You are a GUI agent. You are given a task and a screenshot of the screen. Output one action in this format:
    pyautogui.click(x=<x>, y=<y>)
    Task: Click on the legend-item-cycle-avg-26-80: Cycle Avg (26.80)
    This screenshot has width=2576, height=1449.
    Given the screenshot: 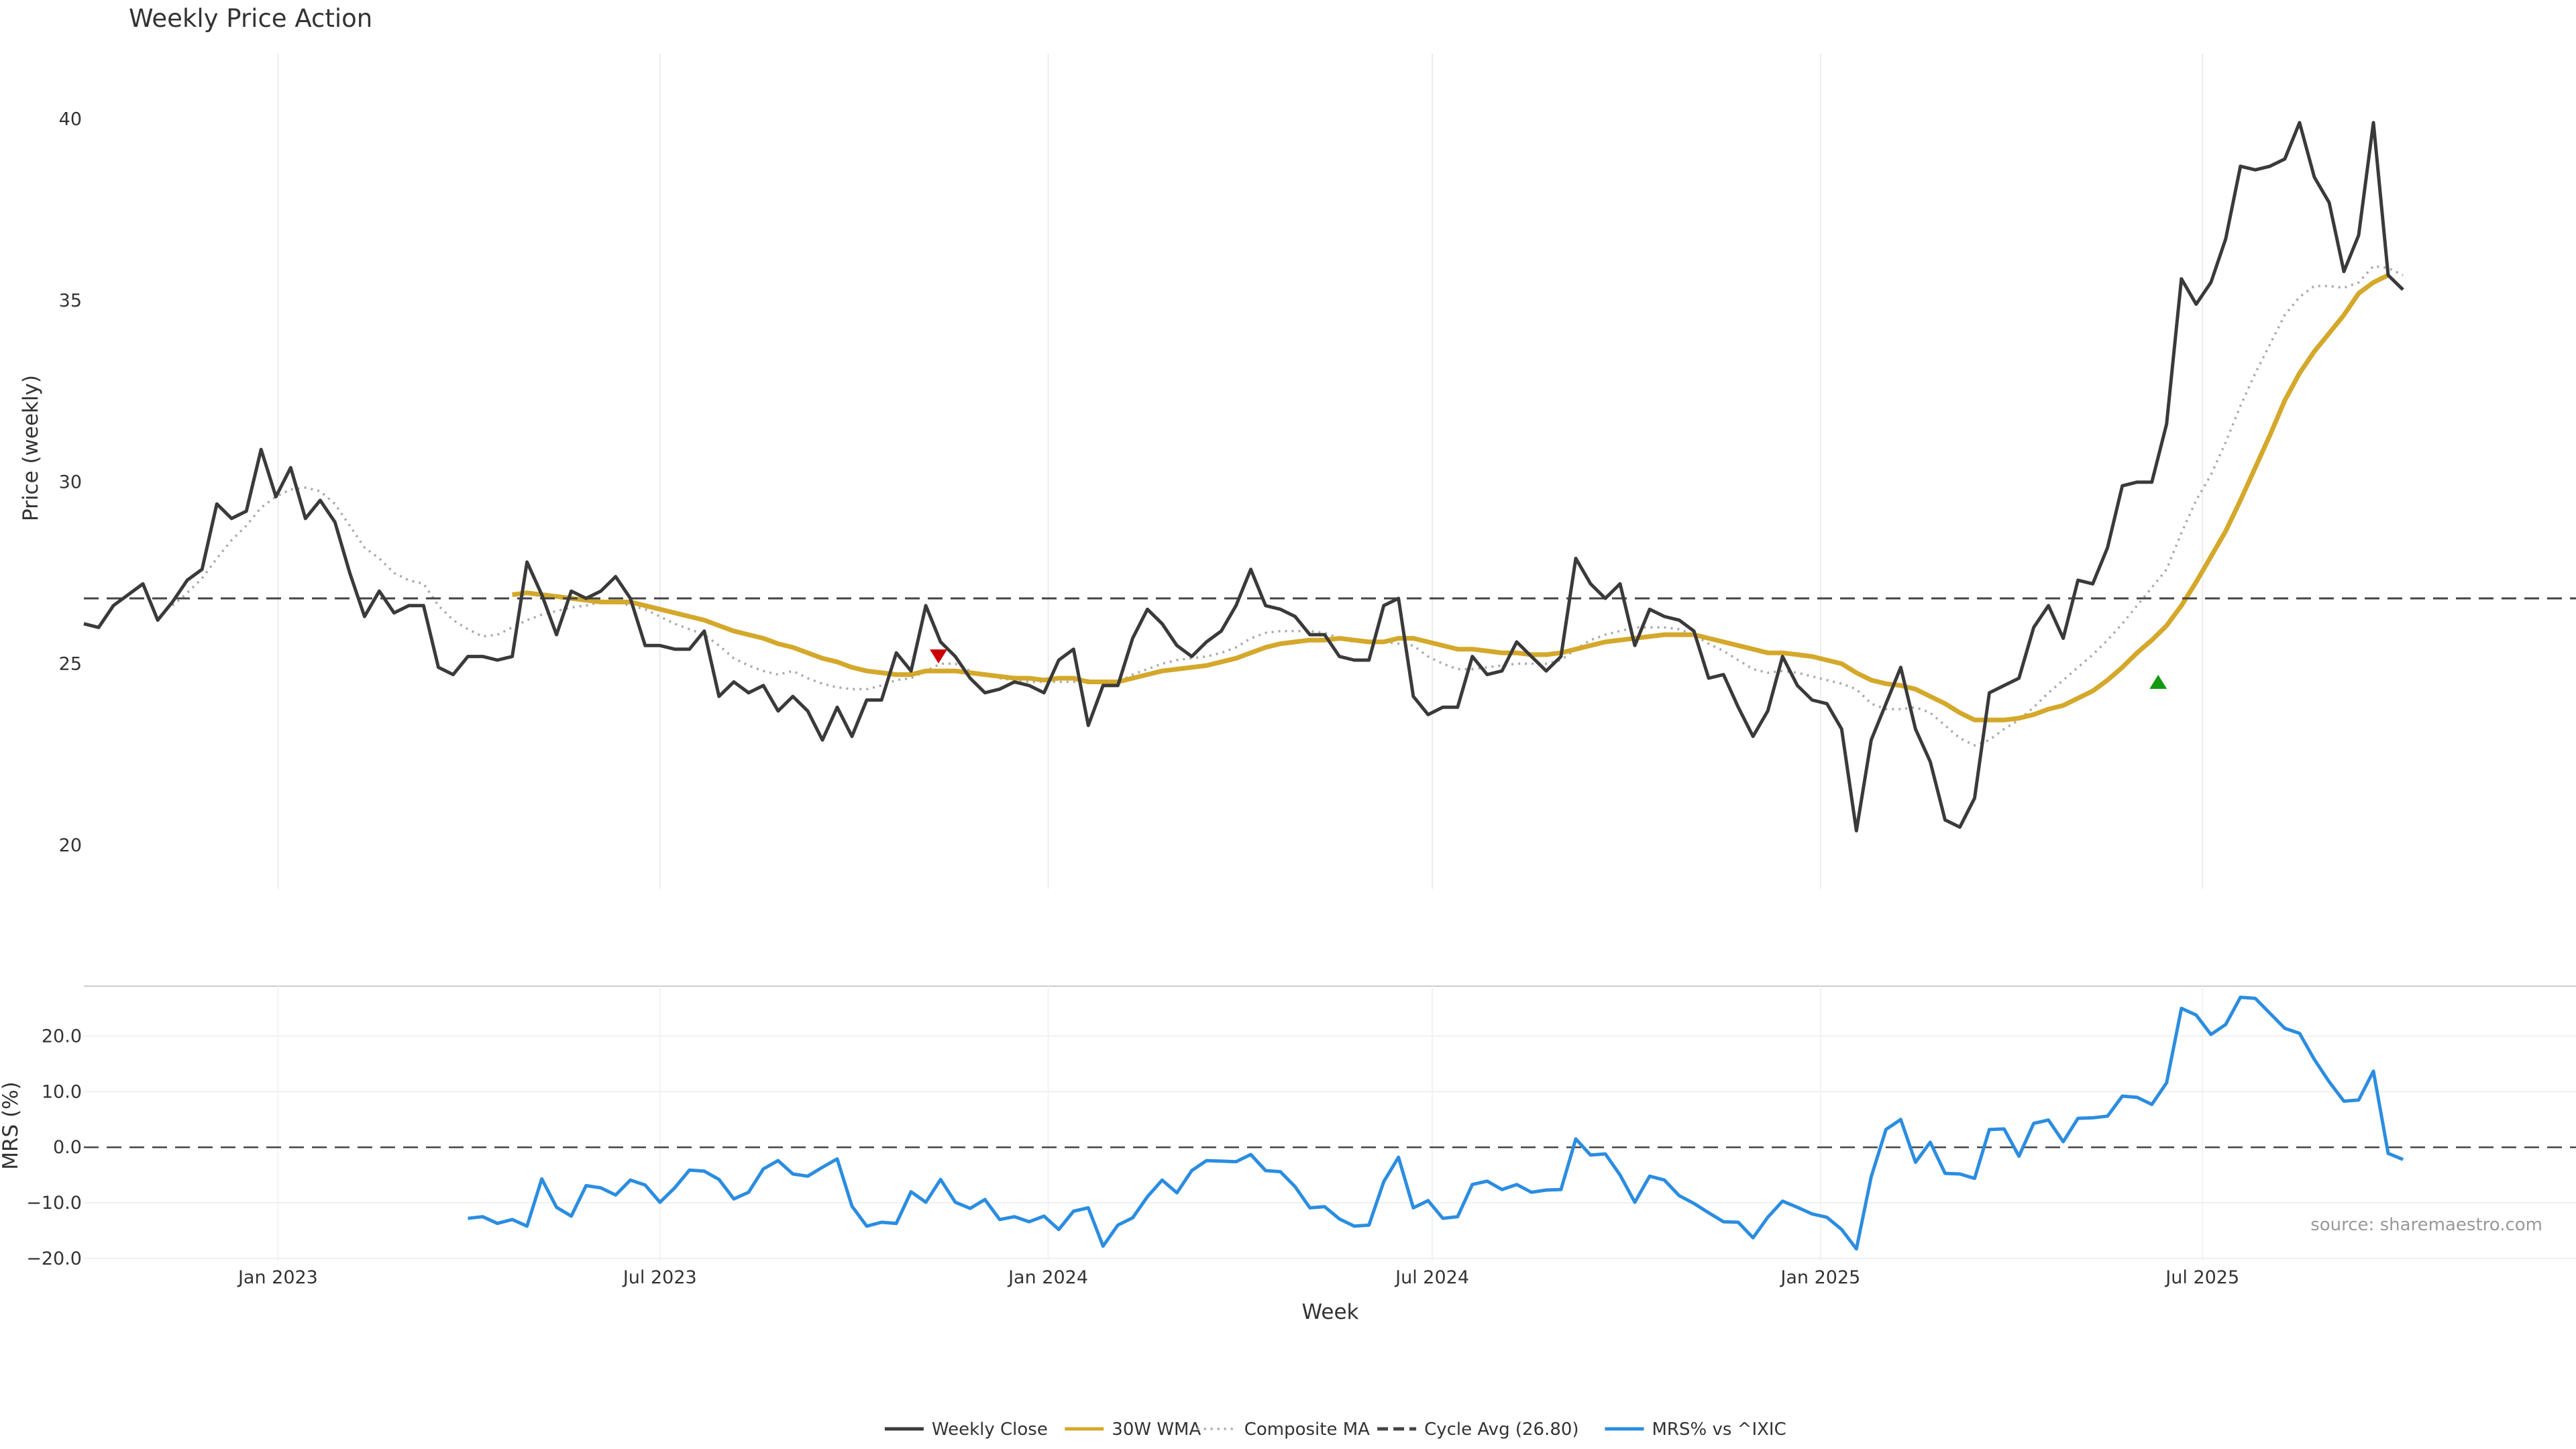 What is the action you would take?
    pyautogui.click(x=1478, y=1429)
    